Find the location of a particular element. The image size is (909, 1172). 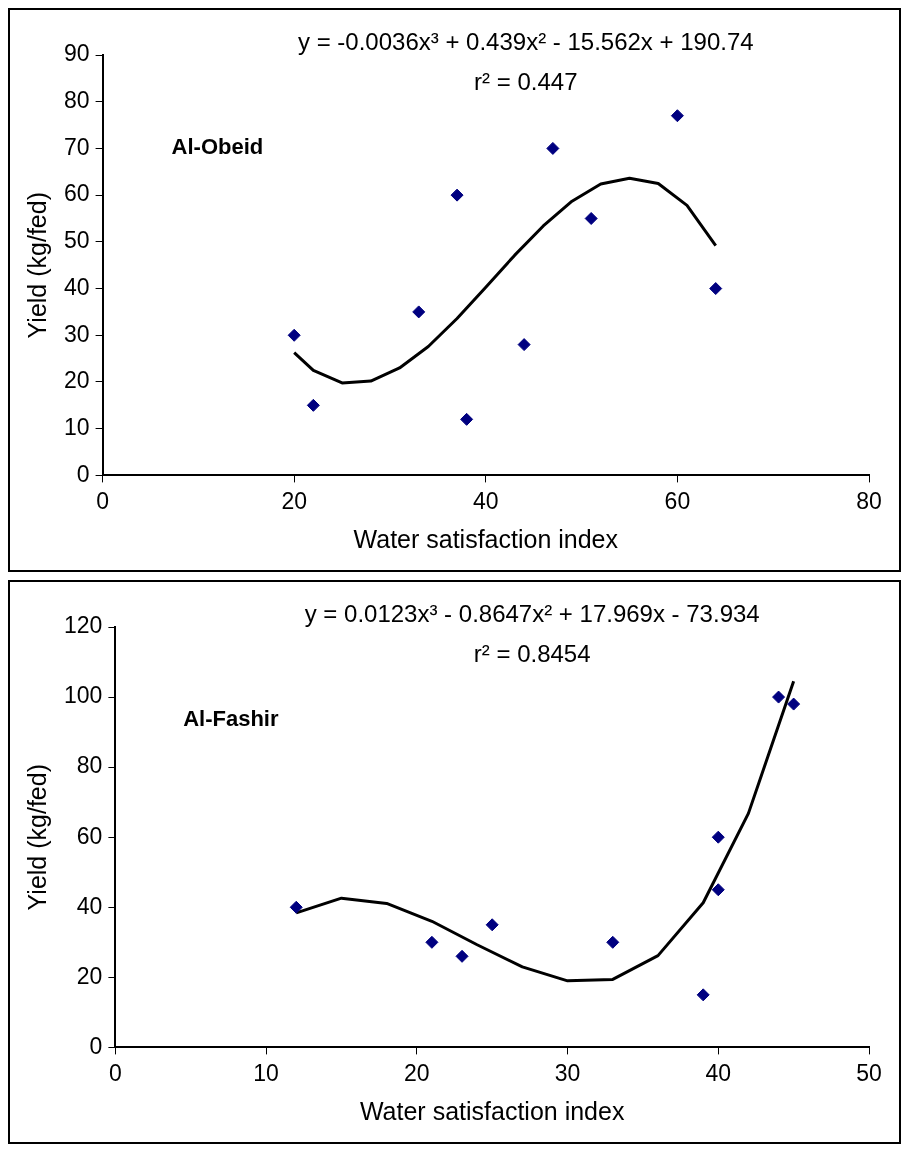

annotation: r² = 0.8454 is located at coordinates (532, 653).